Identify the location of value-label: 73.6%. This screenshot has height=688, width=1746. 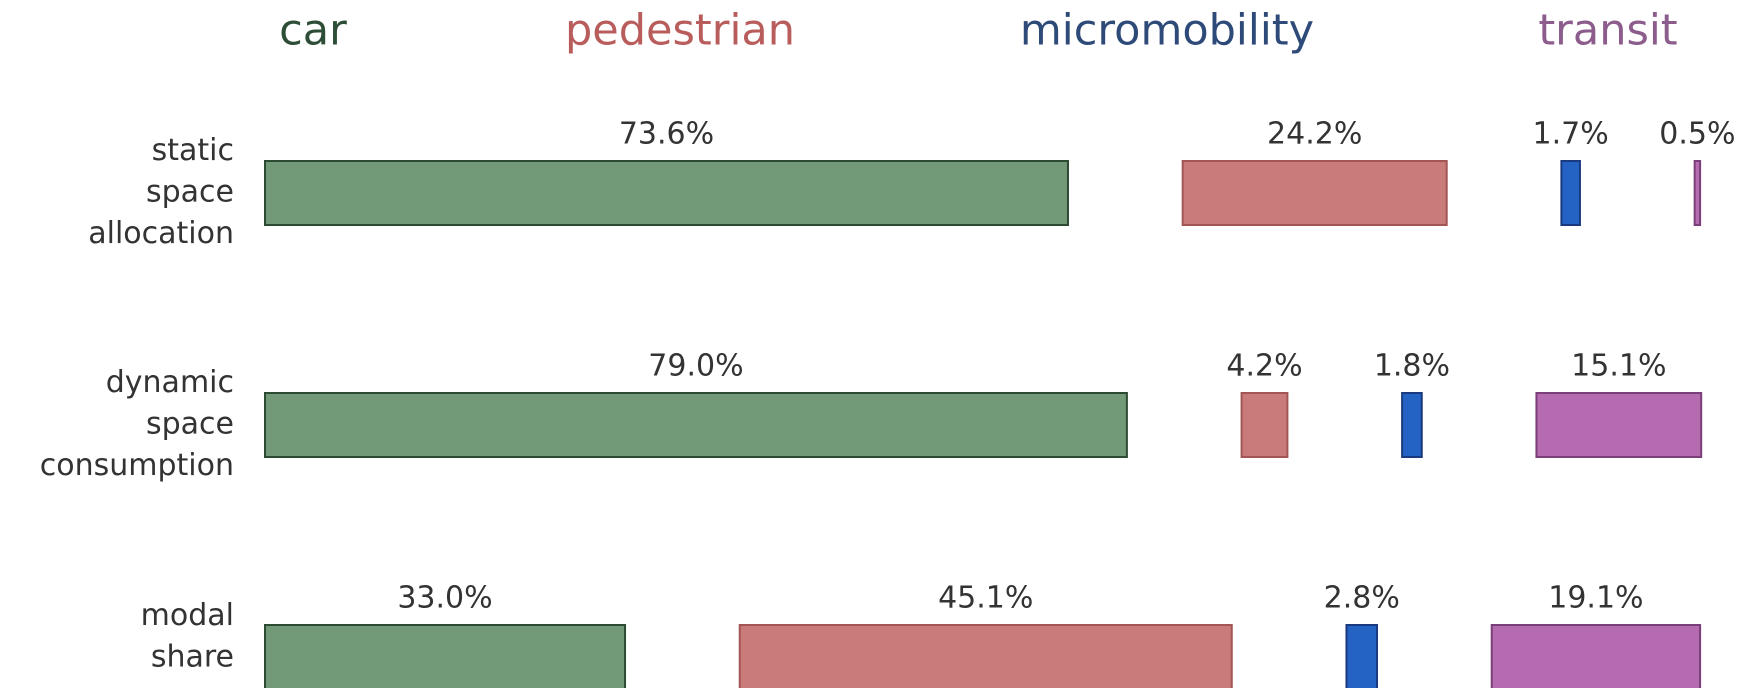
(666, 134).